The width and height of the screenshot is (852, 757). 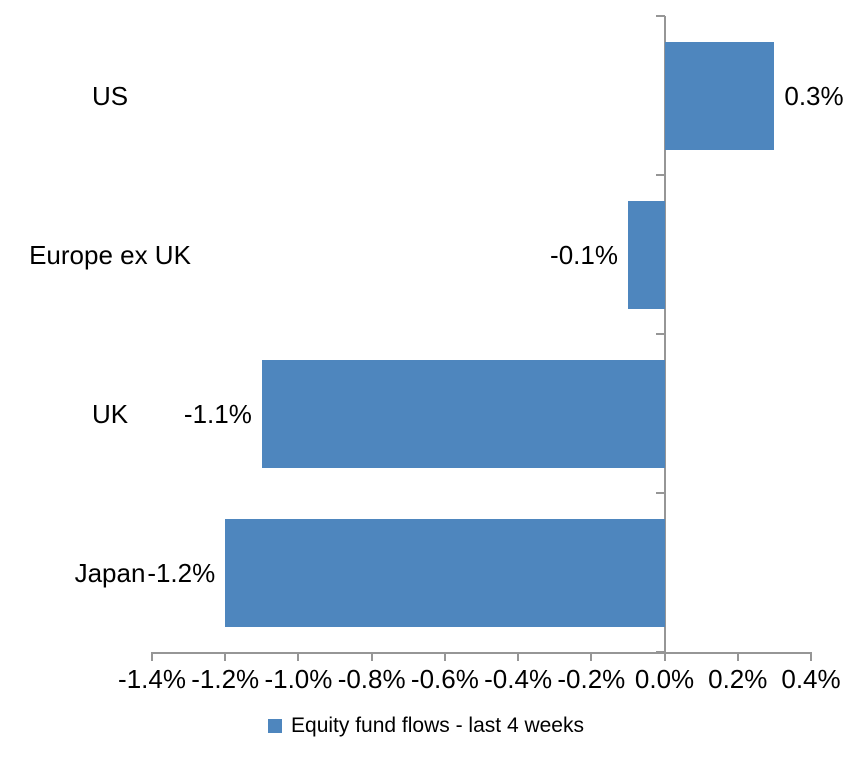 I want to click on x-axis-tick-label: -0.8%, so click(x=371, y=679).